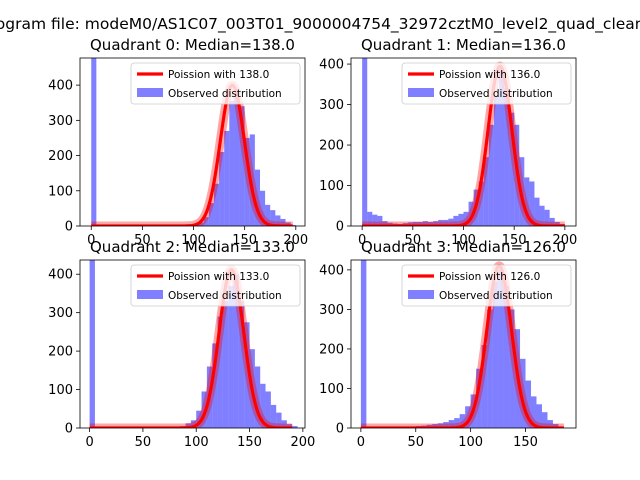 This screenshot has width=640, height=480. What do you see at coordinates (486, 83) in the screenshot?
I see `legend: Poission with 136.0 Observed distribution` at bounding box center [486, 83].